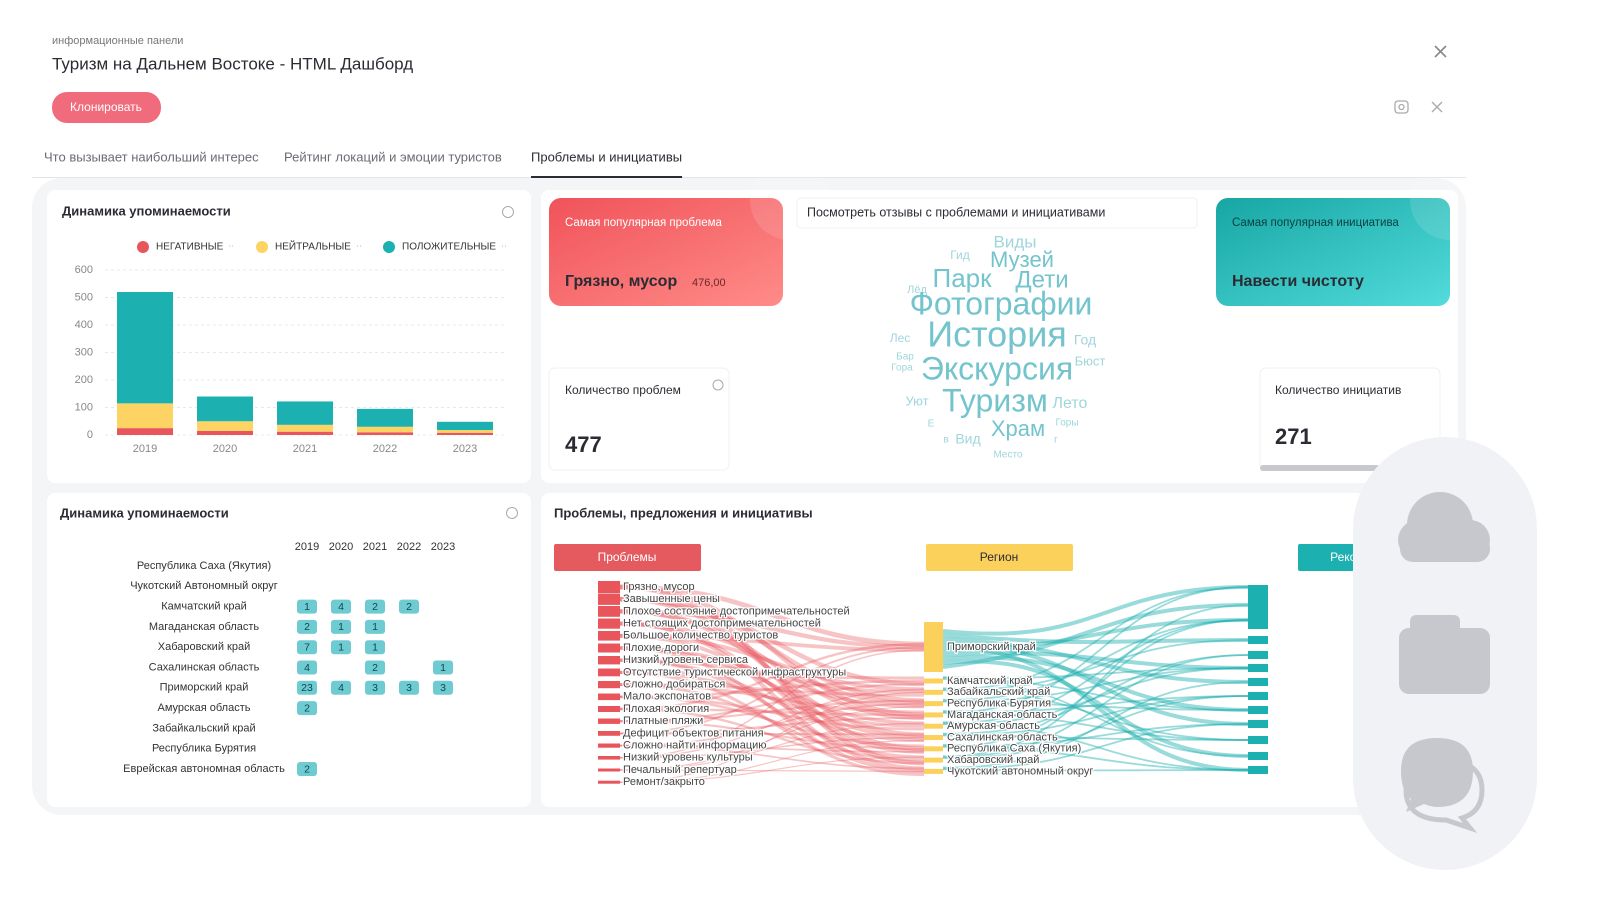  I want to click on x-tick-label: 2021, so click(305, 449).